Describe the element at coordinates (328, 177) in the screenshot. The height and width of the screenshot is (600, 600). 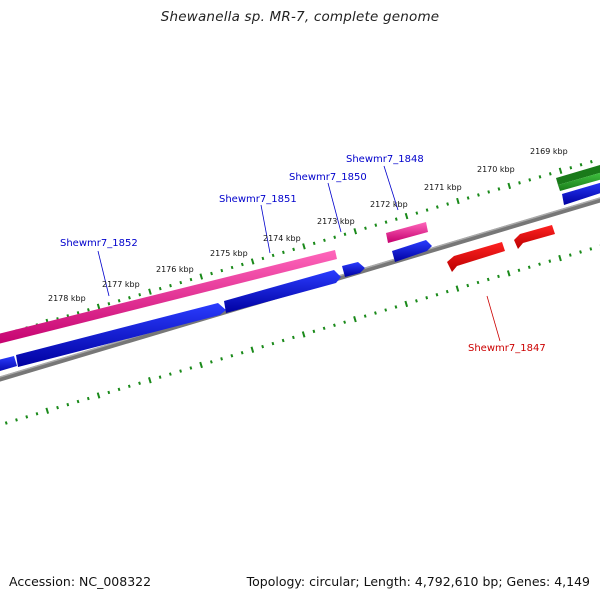
I see `gene-label: Shewmr7_1850` at that location.